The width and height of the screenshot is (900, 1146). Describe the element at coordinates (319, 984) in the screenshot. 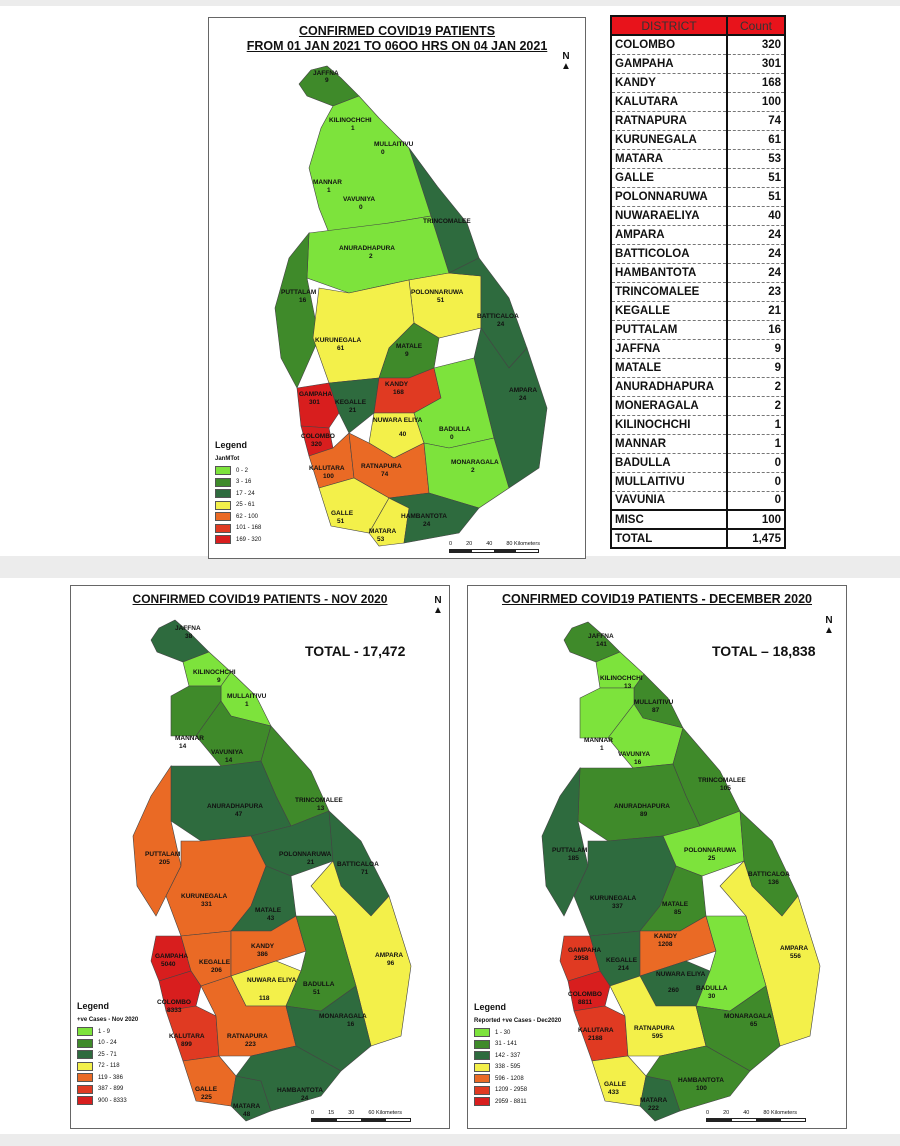

I see `nov-label-badulla: BADULLA` at that location.